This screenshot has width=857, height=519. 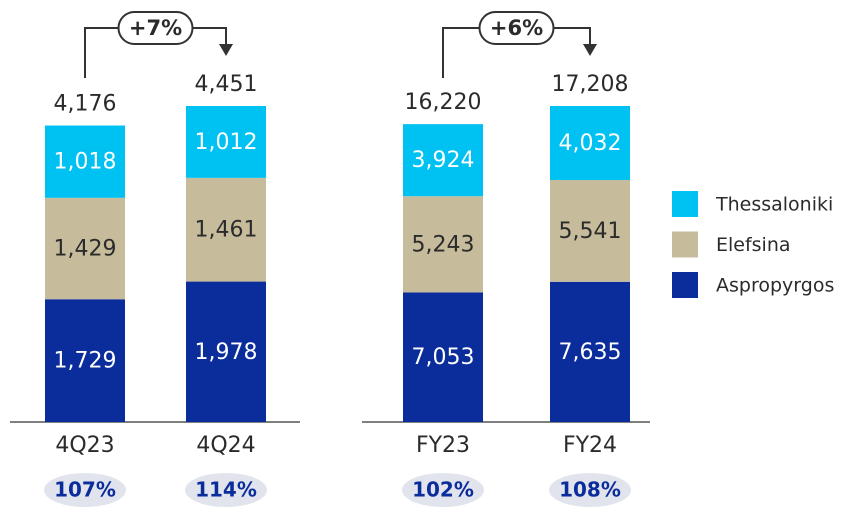 I want to click on bottom-label: 108%, so click(x=590, y=490).